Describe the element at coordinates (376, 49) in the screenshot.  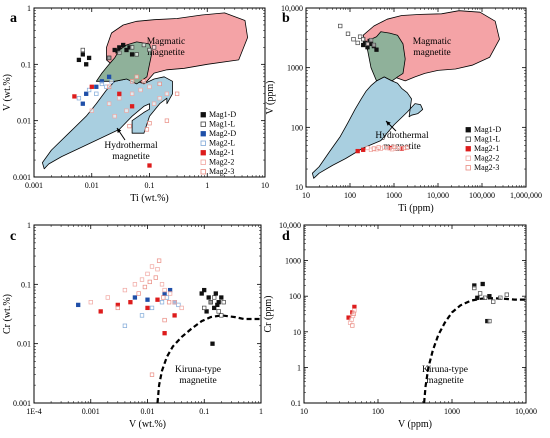
I see `b-point-mag1-d` at that location.